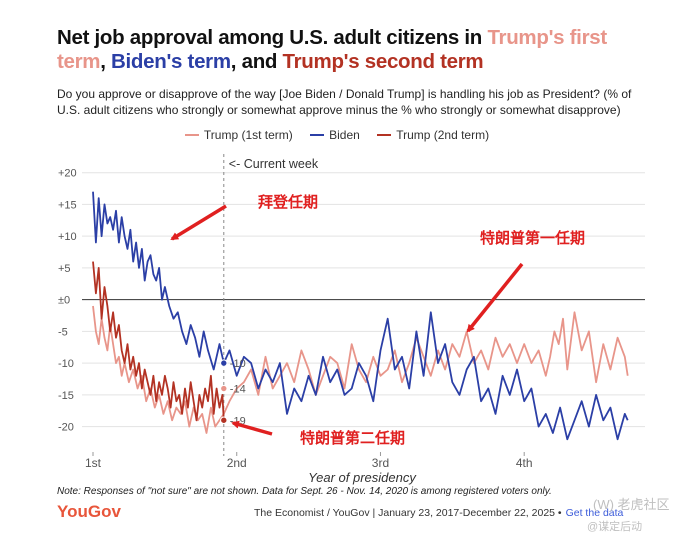  I want to click on y-tick-label: +15, so click(67, 205).